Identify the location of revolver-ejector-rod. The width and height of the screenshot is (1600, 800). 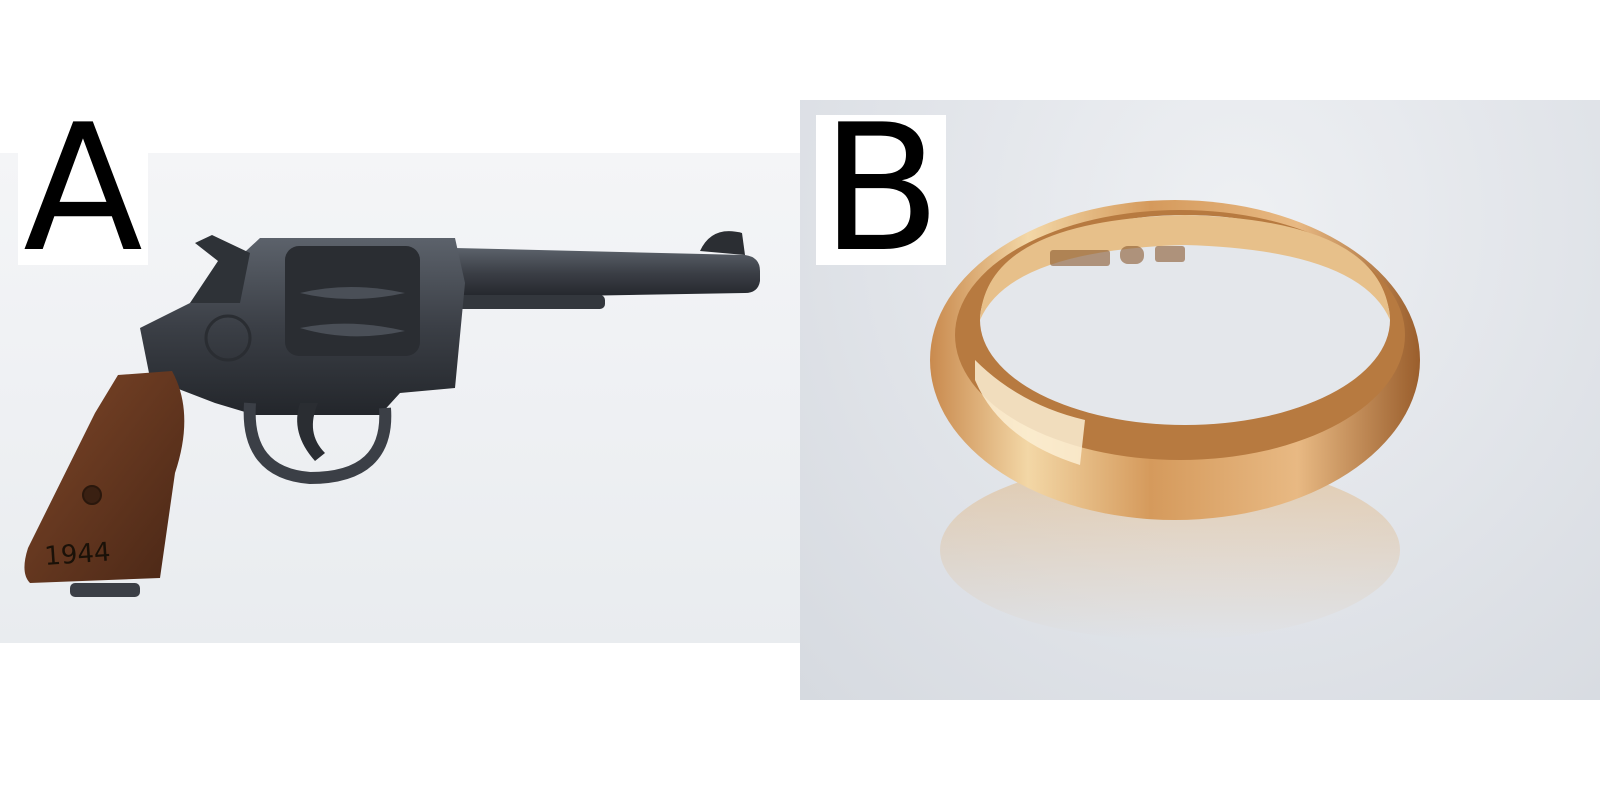
(530, 302).